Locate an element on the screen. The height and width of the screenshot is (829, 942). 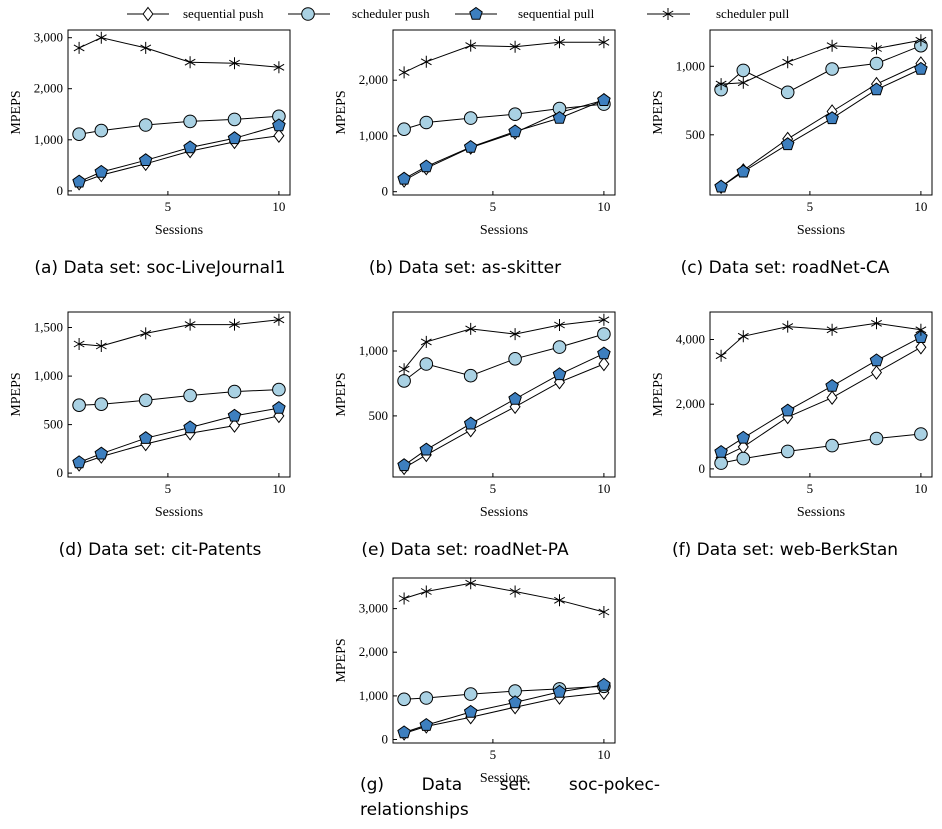
chart-panel-g: 0 1,000 2,000 3,000 5 10 Sessions MPEPS is located at coordinates (475, 673).